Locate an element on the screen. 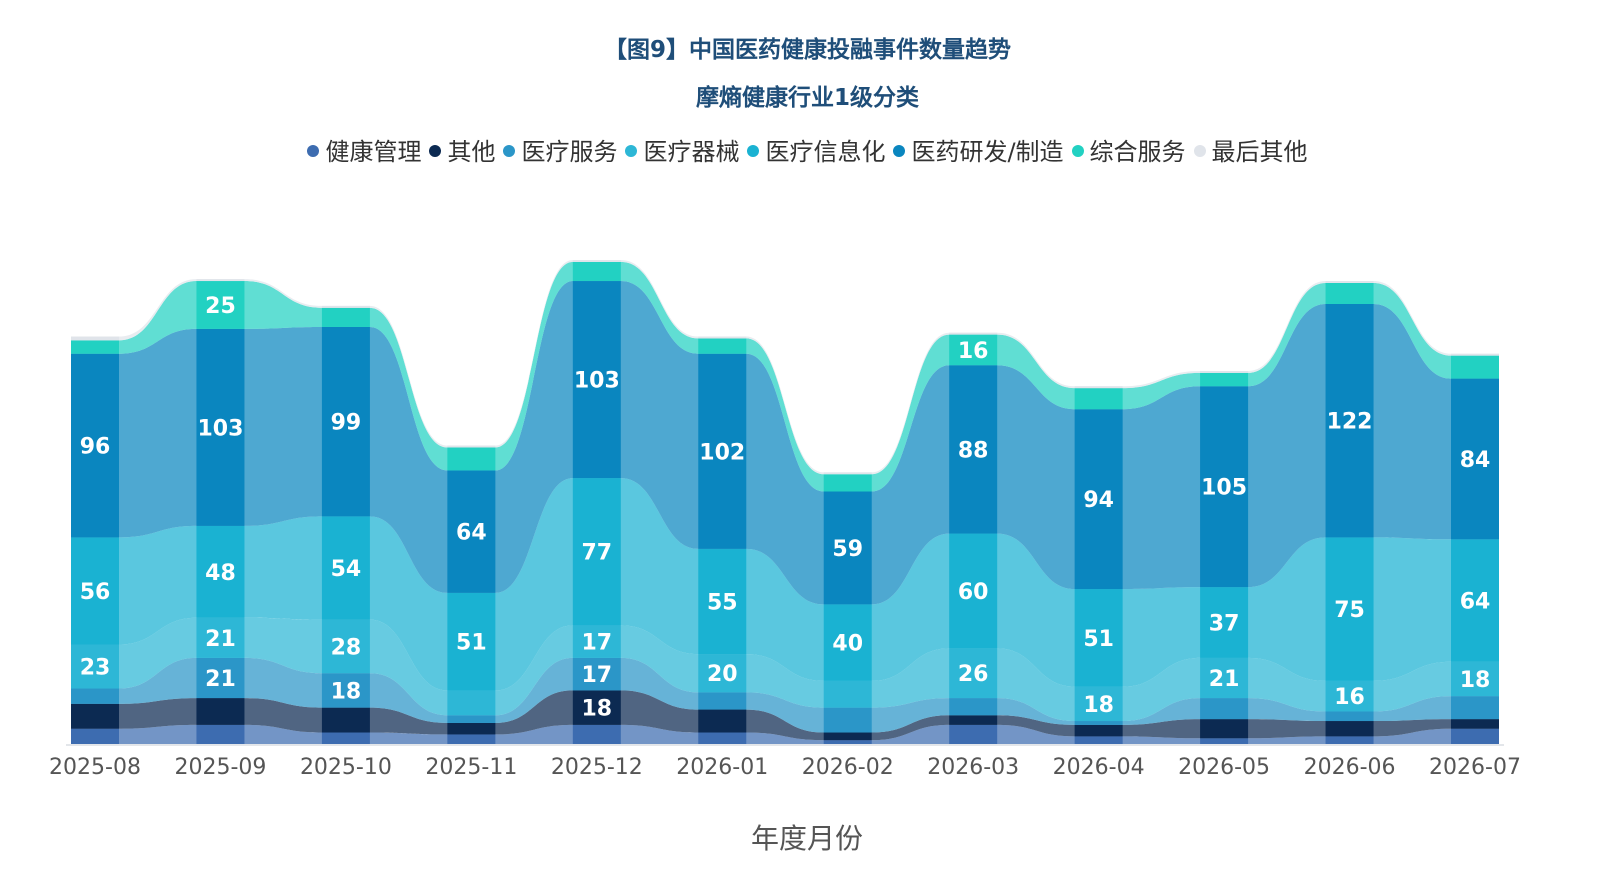  legend-item: 医药研发/制造 is located at coordinates (978, 149).